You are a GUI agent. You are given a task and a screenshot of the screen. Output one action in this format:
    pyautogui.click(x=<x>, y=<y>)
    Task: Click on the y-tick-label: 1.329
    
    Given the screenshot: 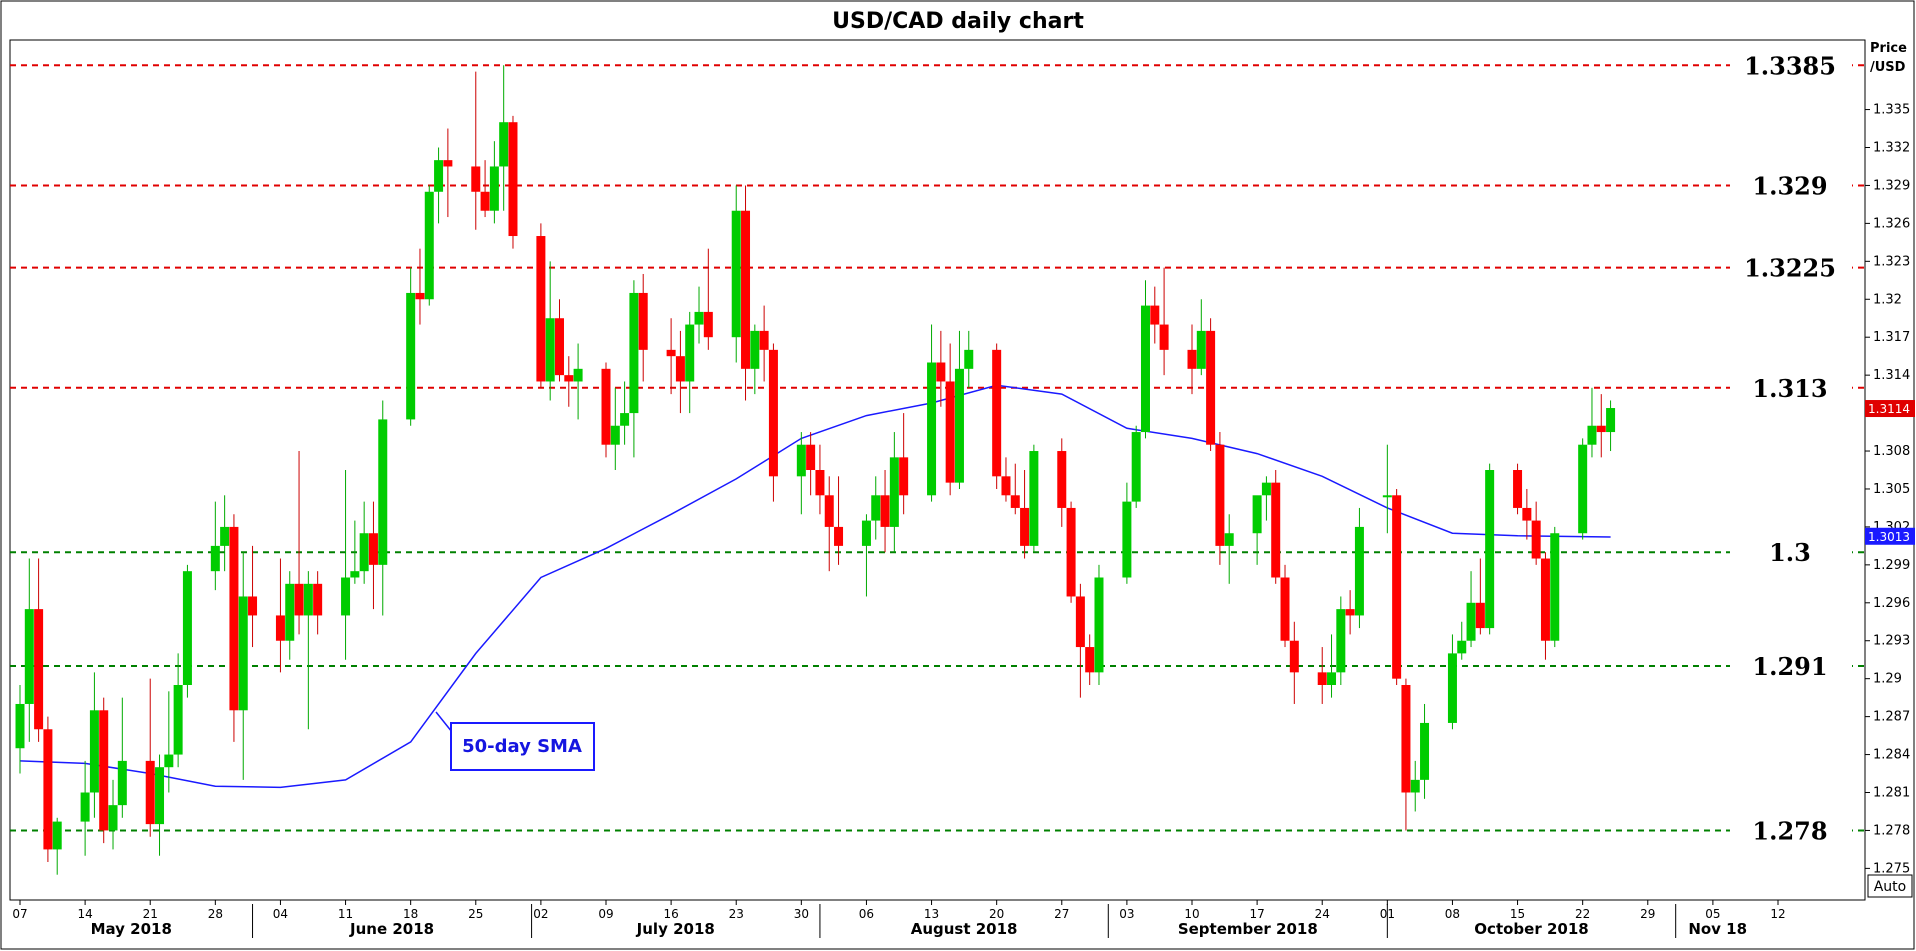 What is the action you would take?
    pyautogui.click(x=1891, y=185)
    